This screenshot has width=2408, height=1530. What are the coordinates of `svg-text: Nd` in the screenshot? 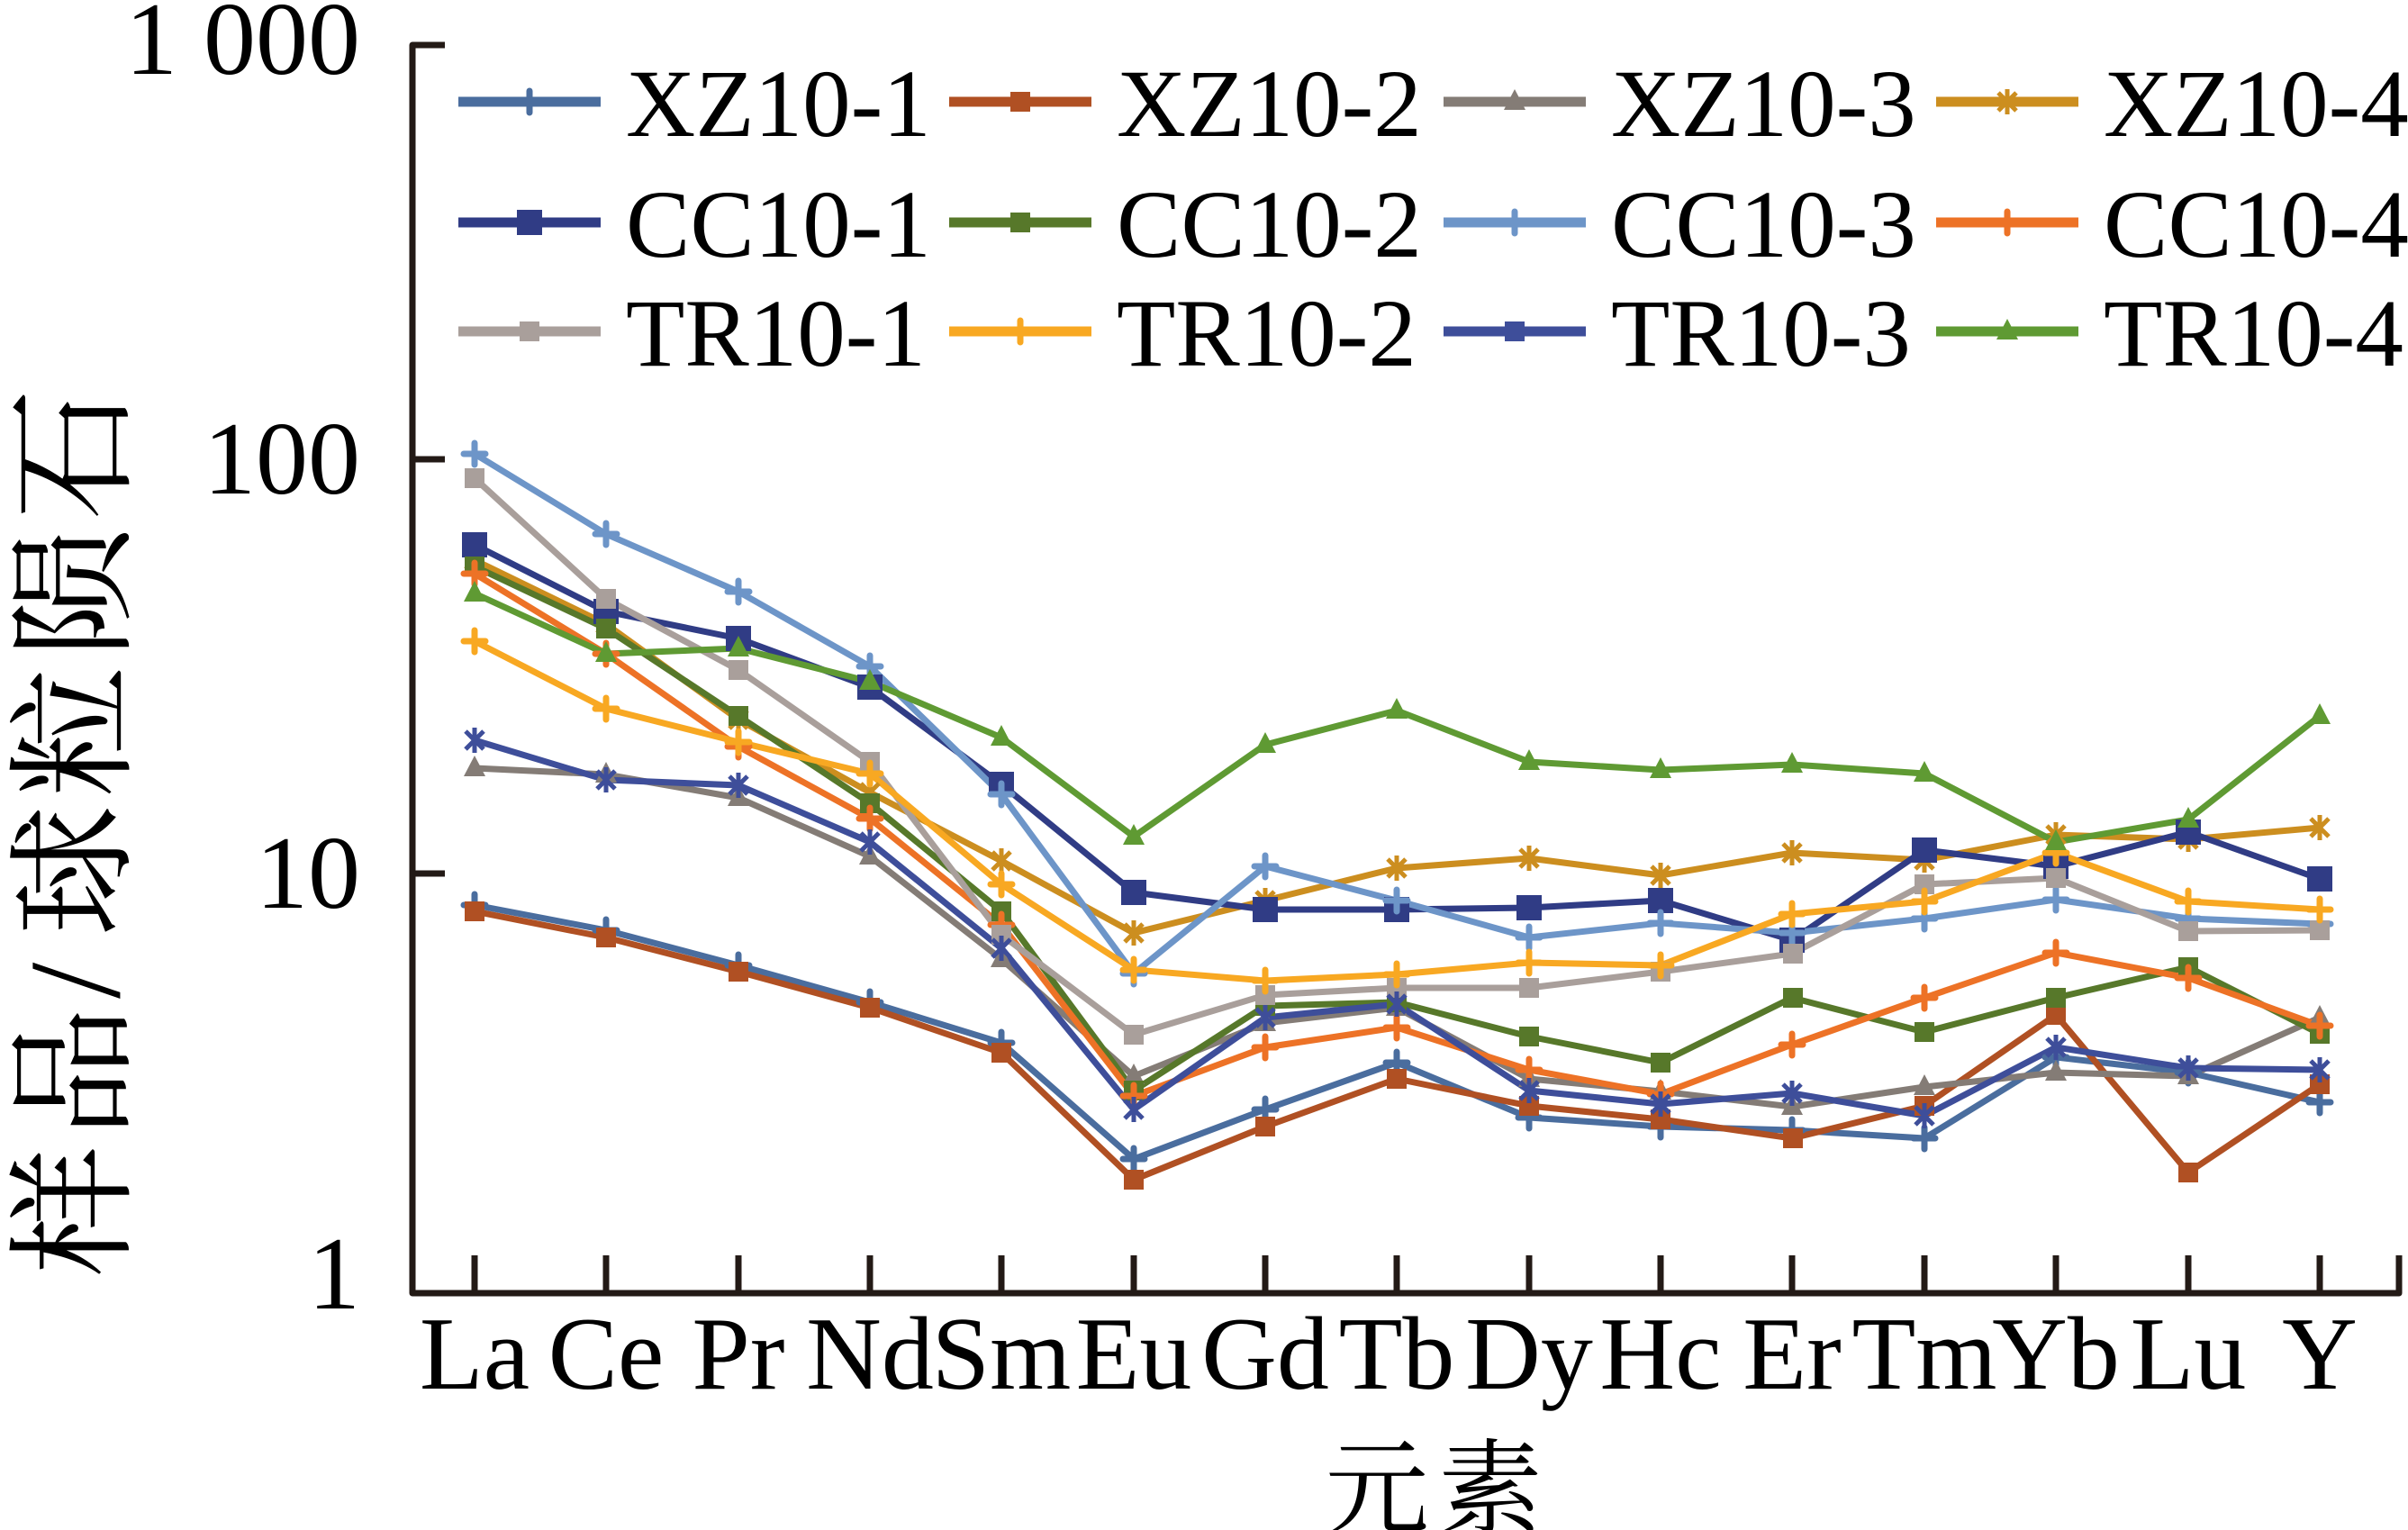 It's located at (870, 1354).